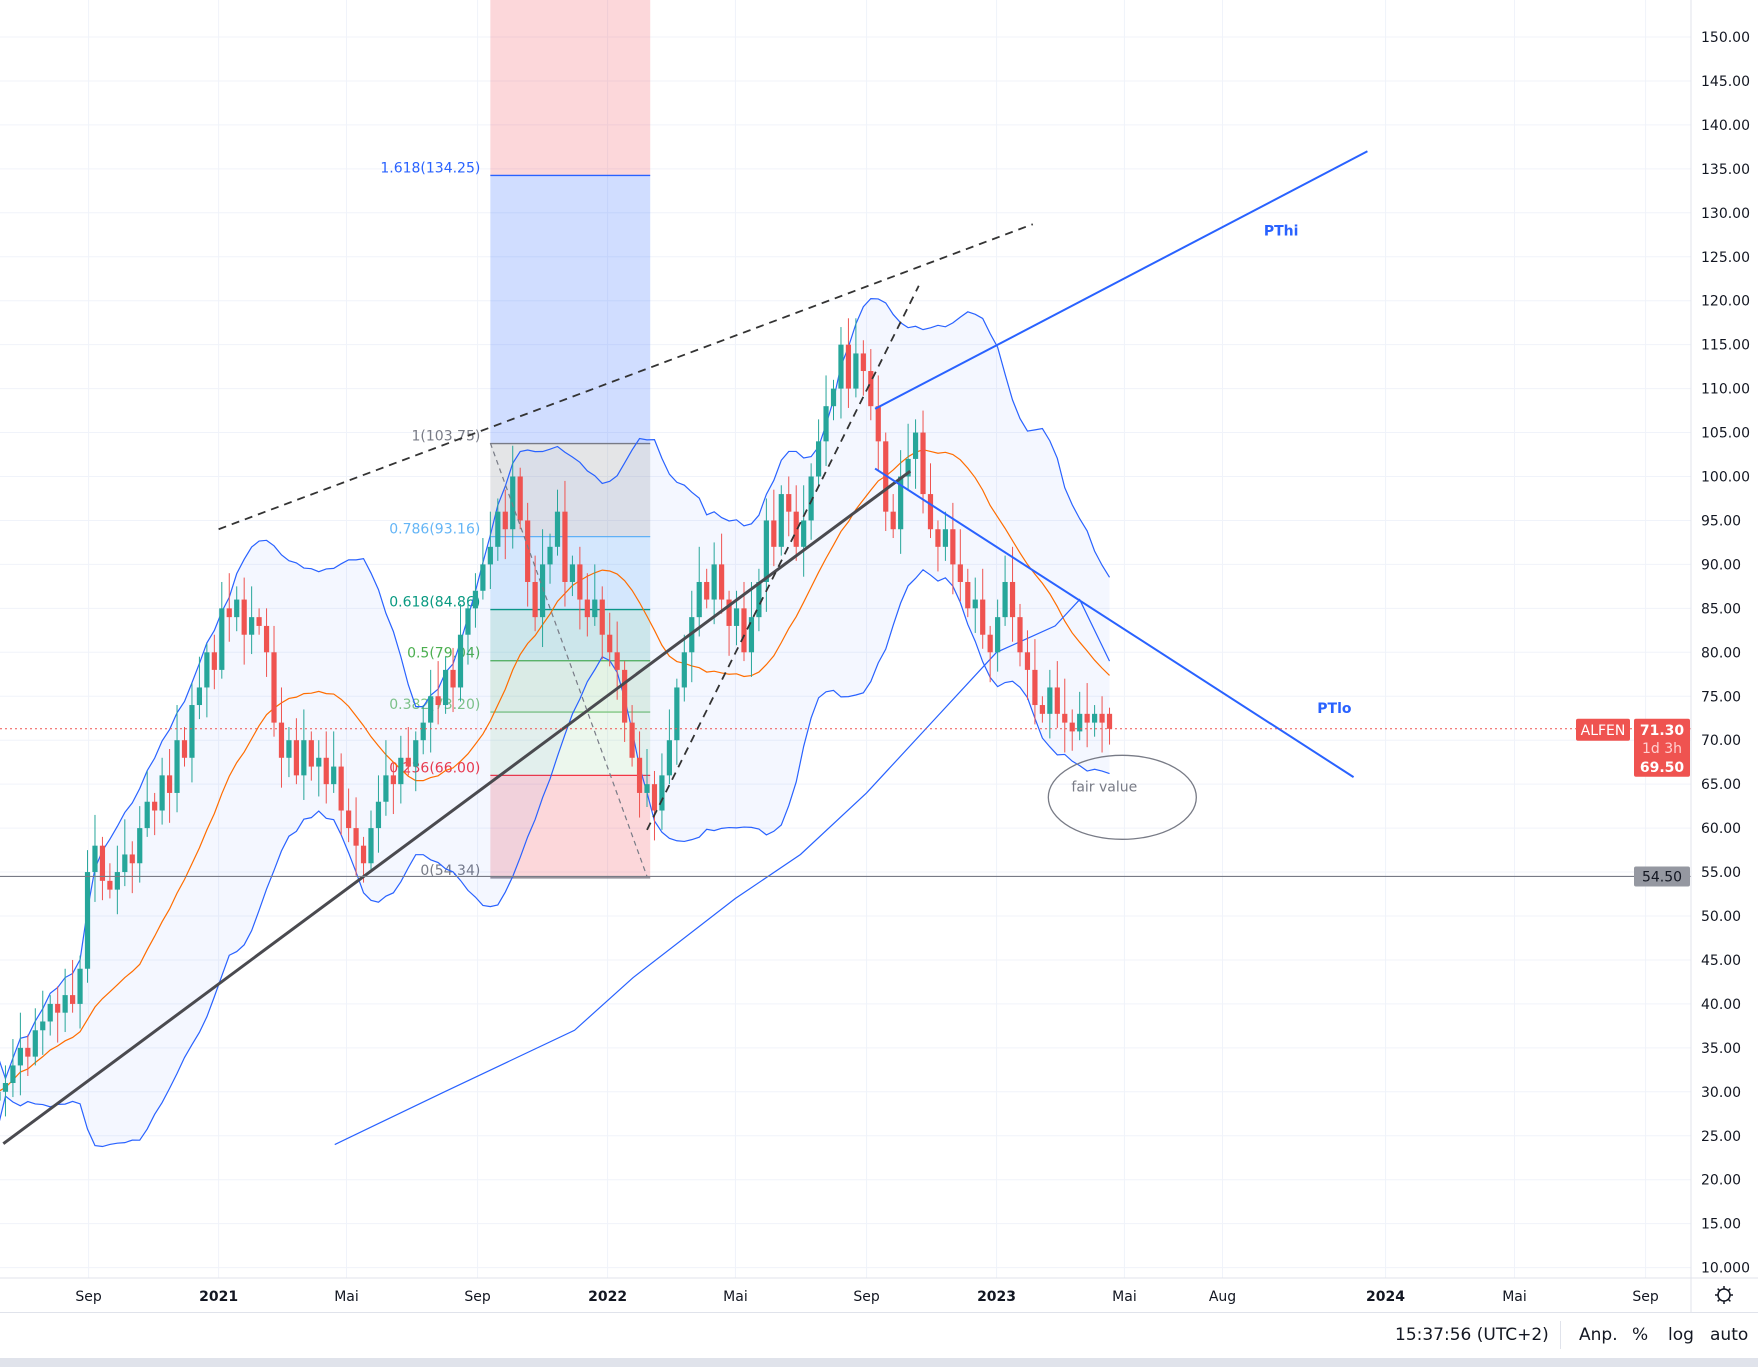 The width and height of the screenshot is (1758, 1367). I want to click on horizontal-level-price-text: 54.50, so click(1662, 877).